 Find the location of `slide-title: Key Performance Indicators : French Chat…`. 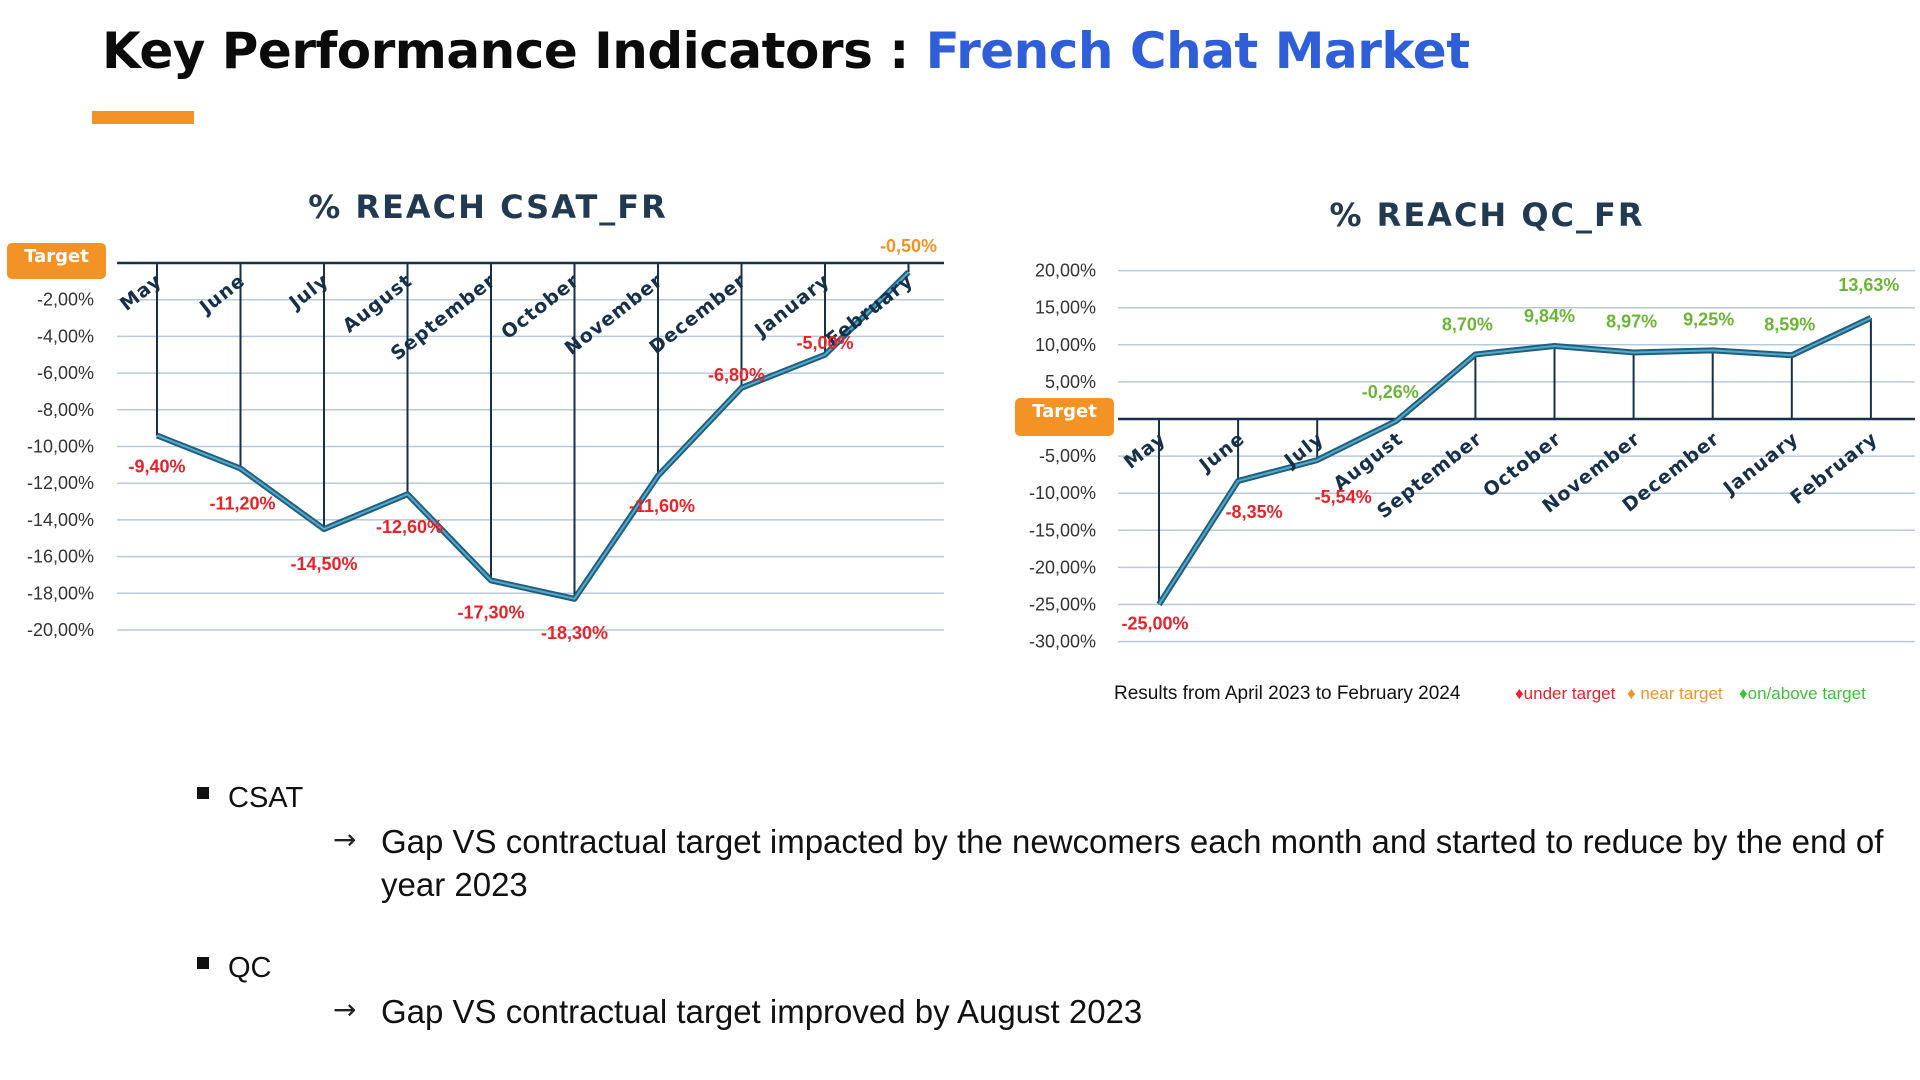

slide-title: Key Performance Indicators : French Chat… is located at coordinates (786, 51).